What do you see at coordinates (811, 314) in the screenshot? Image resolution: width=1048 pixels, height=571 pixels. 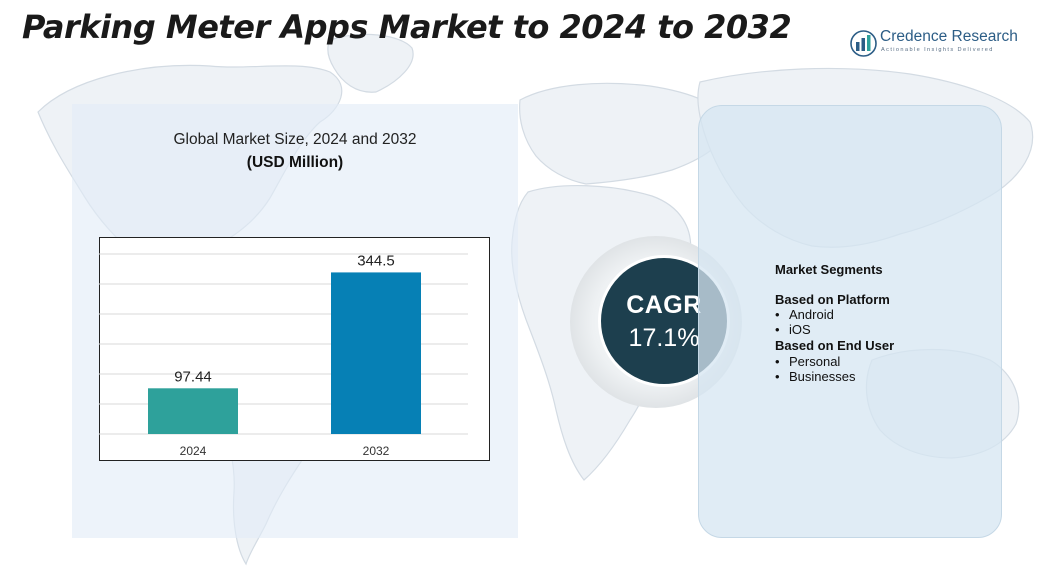 I see `segment-item-label: Android` at bounding box center [811, 314].